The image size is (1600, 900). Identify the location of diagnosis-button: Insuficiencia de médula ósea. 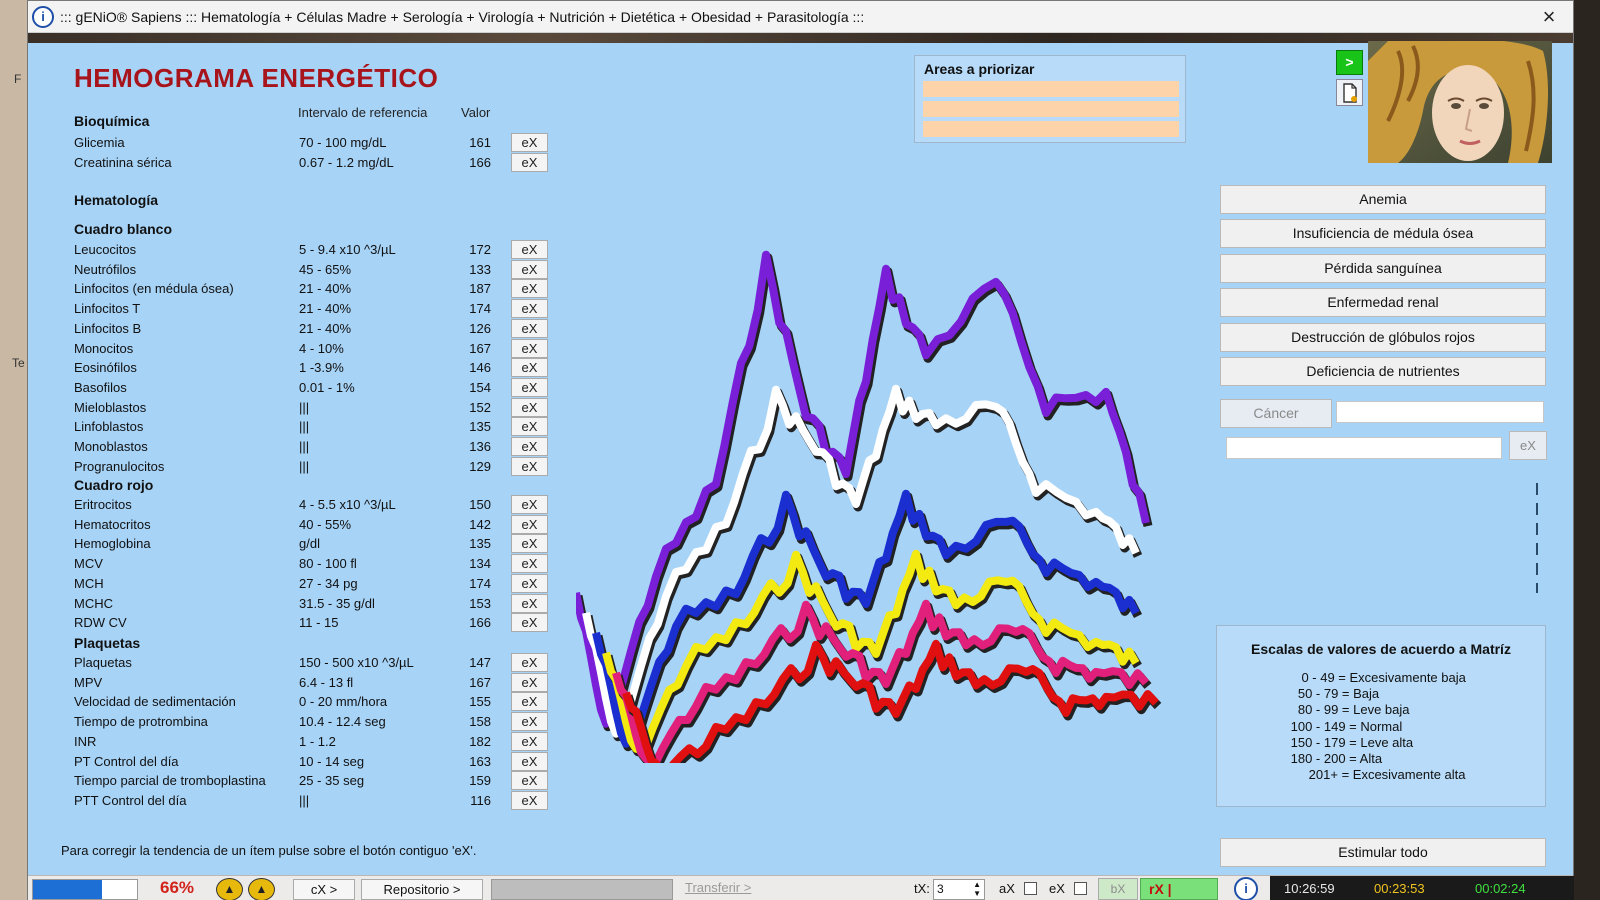
(1383, 234).